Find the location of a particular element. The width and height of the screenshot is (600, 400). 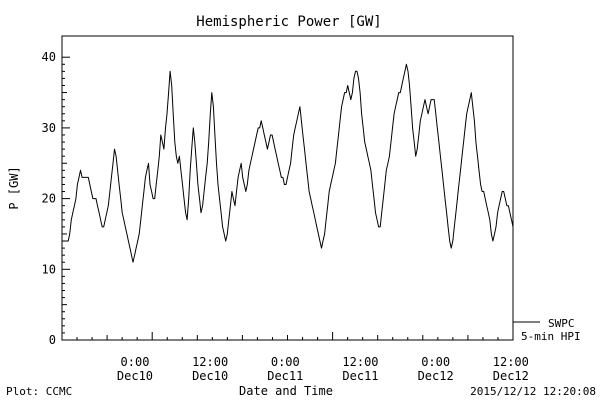

y-tick-label: 40 is located at coordinates (49, 57).